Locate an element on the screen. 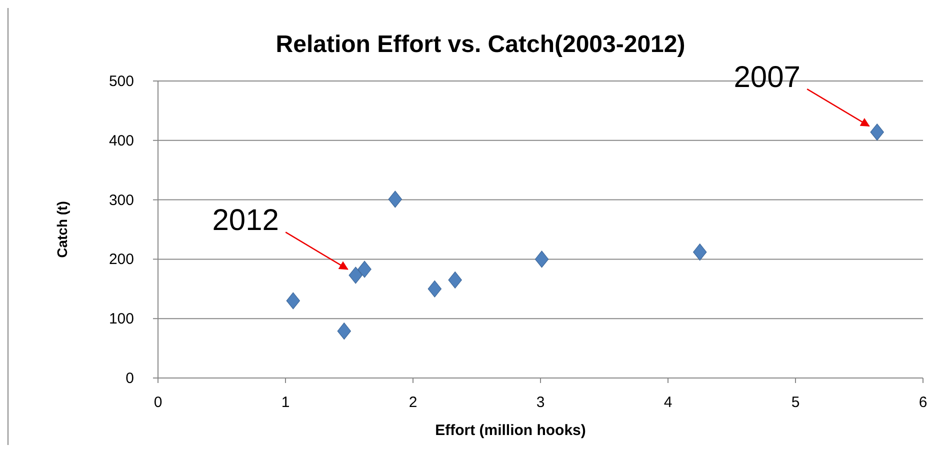 The width and height of the screenshot is (949, 450). annotation: 2012 is located at coordinates (245, 221).